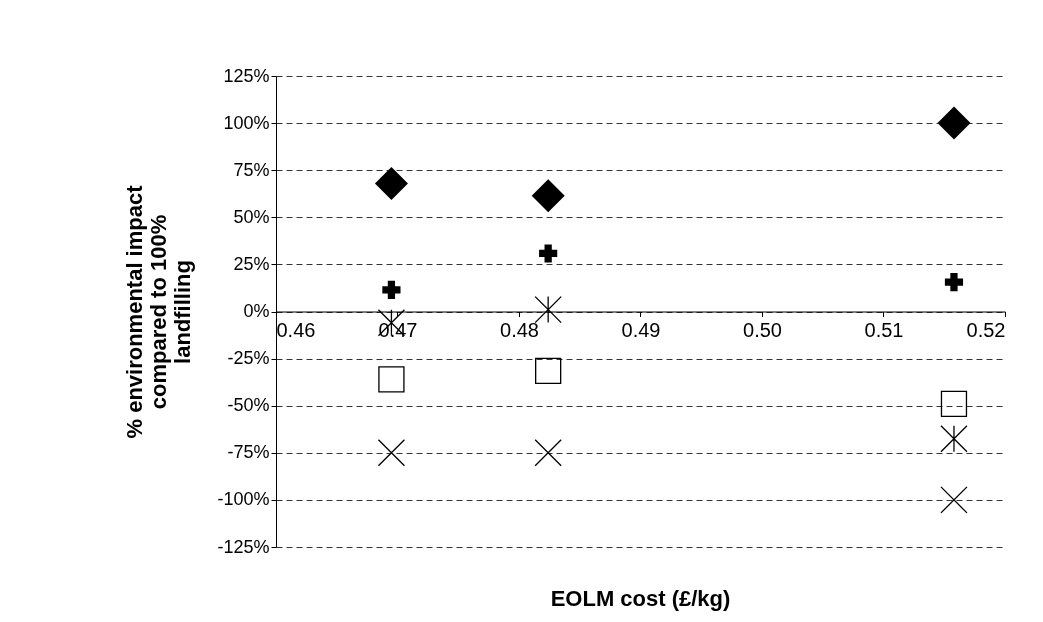 The height and width of the screenshot is (622, 1043). What do you see at coordinates (762, 330) in the screenshot?
I see `x-tick-label: 0.50` at bounding box center [762, 330].